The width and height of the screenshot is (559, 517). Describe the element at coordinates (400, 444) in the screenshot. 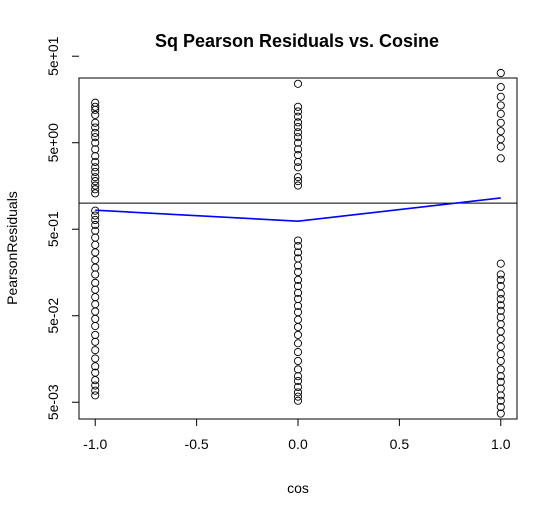

I see `x-tick-label: 0.5` at that location.